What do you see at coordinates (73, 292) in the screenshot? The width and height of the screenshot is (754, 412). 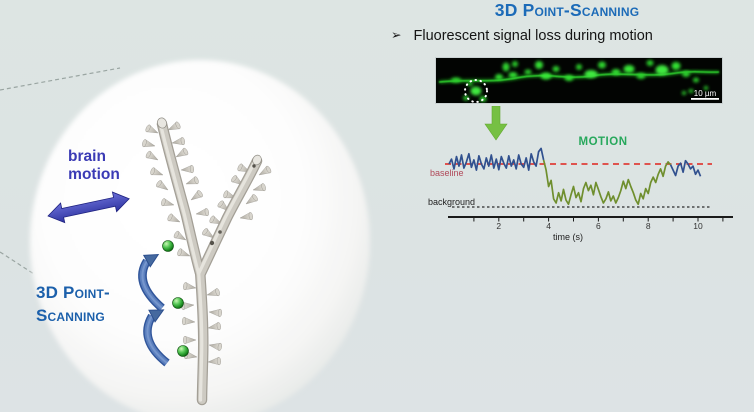 I see `point-scanning-line1: 3D Point-` at bounding box center [73, 292].